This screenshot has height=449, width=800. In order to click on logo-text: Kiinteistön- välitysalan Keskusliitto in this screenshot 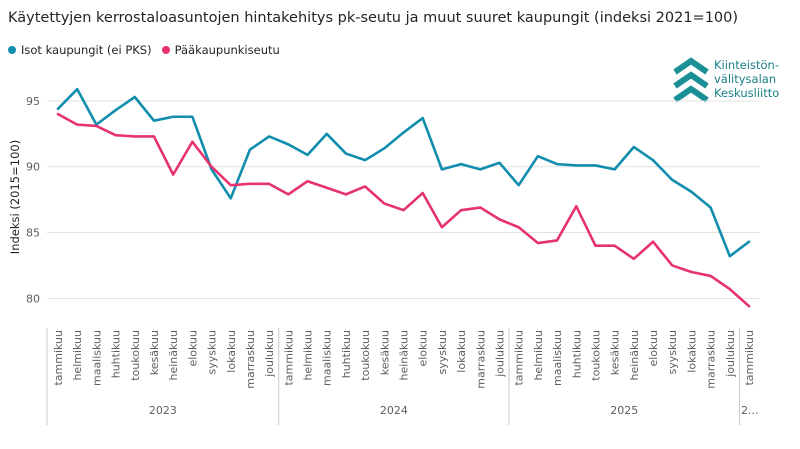, I will do `click(746, 79)`.